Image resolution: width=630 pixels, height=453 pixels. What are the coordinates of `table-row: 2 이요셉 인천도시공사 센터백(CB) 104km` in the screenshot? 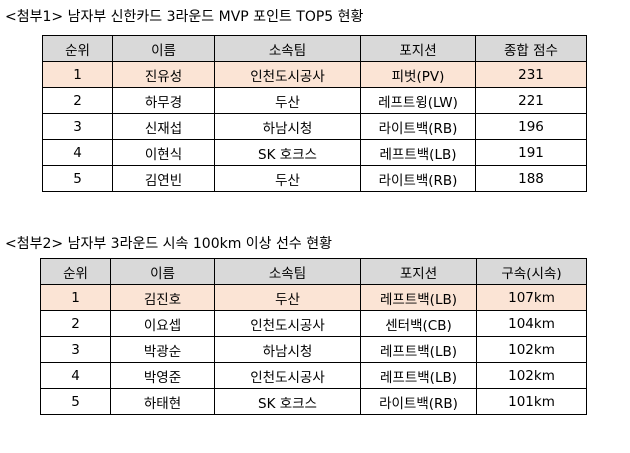 It's located at (313, 323).